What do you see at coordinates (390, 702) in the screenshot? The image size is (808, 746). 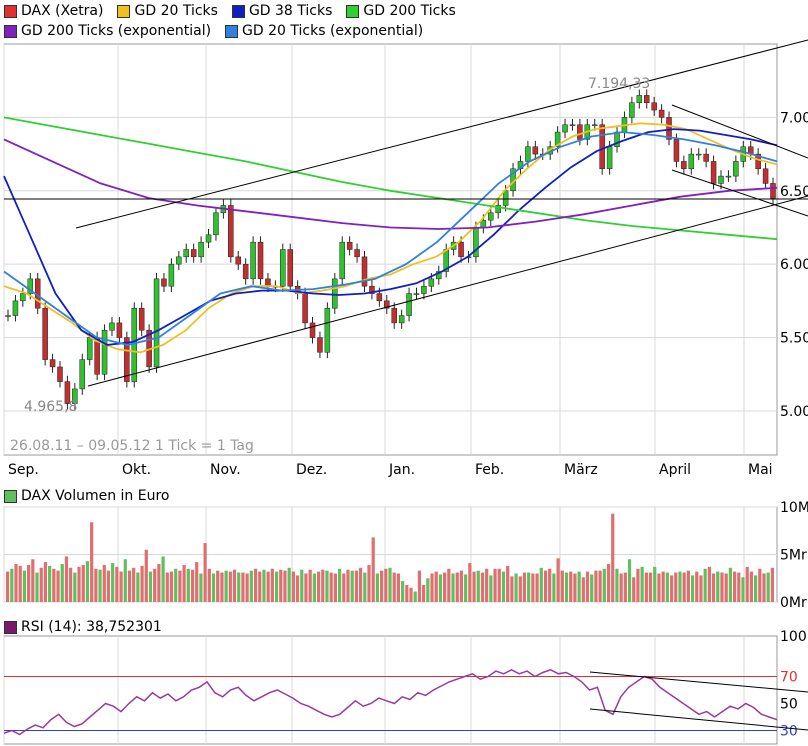 I see `rsi-line` at bounding box center [390, 702].